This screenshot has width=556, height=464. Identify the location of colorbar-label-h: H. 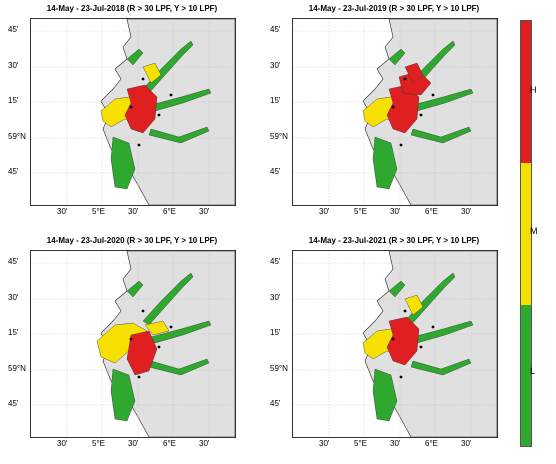
(533, 90).